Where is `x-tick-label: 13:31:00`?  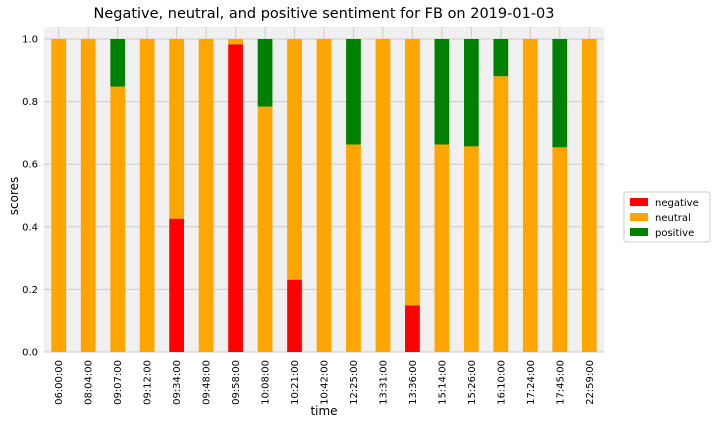 x-tick-label: 13:31:00 is located at coordinates (383, 382).